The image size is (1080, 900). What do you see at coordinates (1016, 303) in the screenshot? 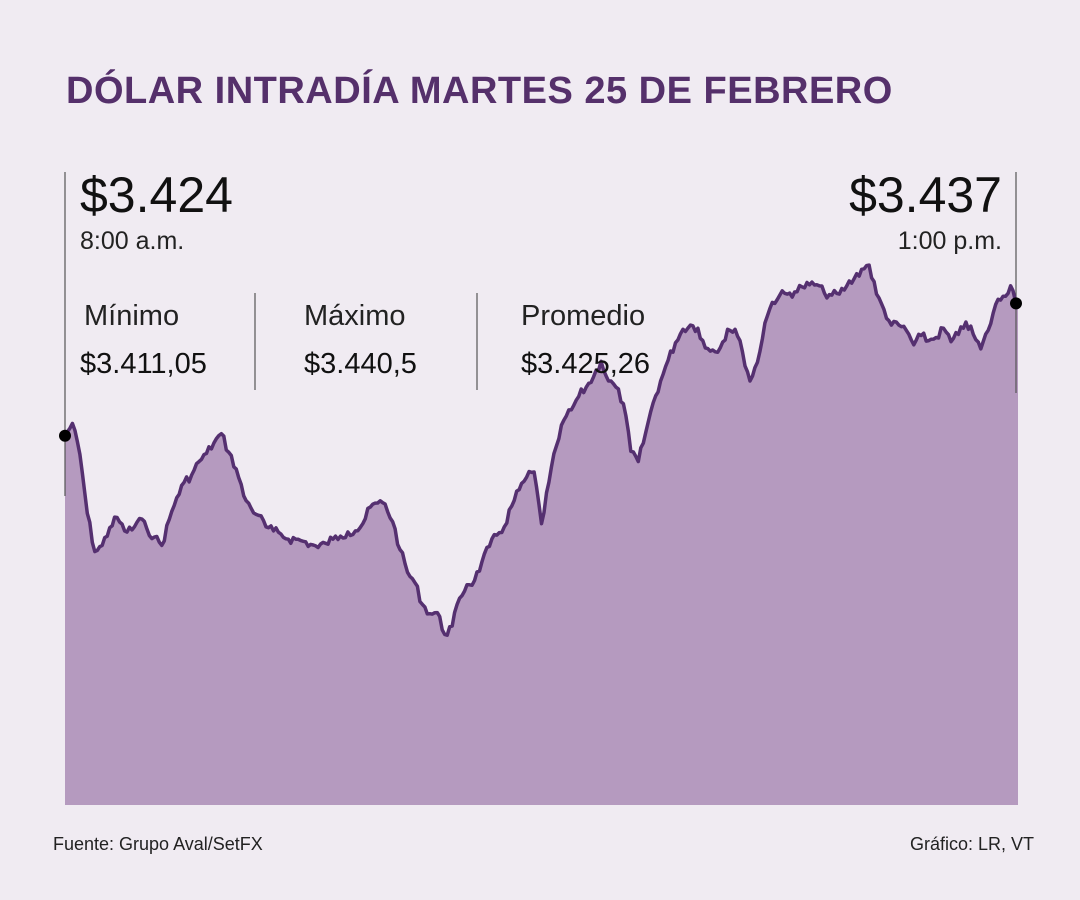
I see `close-point` at bounding box center [1016, 303].